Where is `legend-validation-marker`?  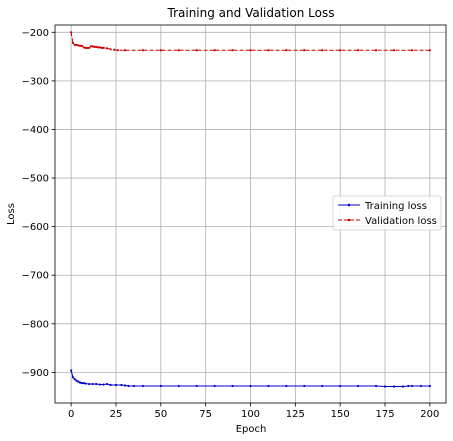 legend-validation-marker is located at coordinates (349, 220).